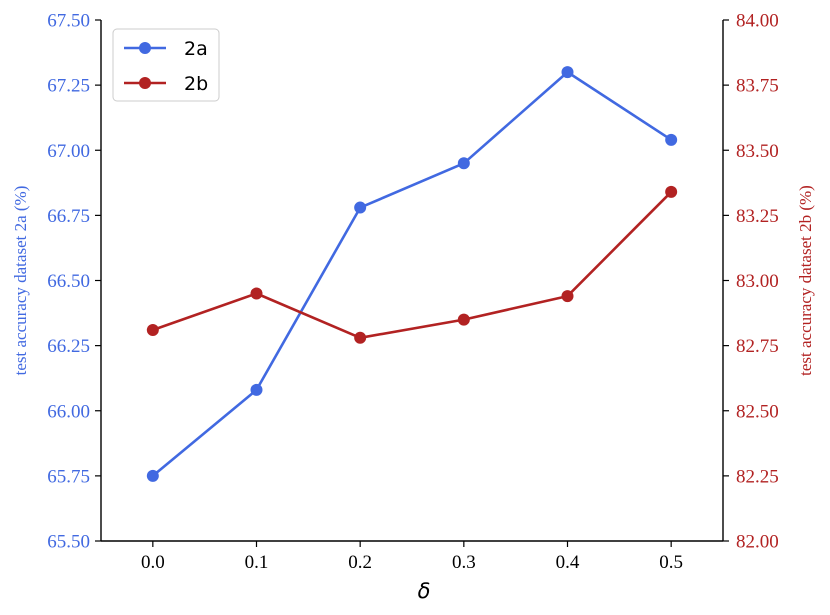 This screenshot has height=615, width=830. Describe the element at coordinates (671, 562) in the screenshot. I see `x-tick-label: 0.5` at that location.